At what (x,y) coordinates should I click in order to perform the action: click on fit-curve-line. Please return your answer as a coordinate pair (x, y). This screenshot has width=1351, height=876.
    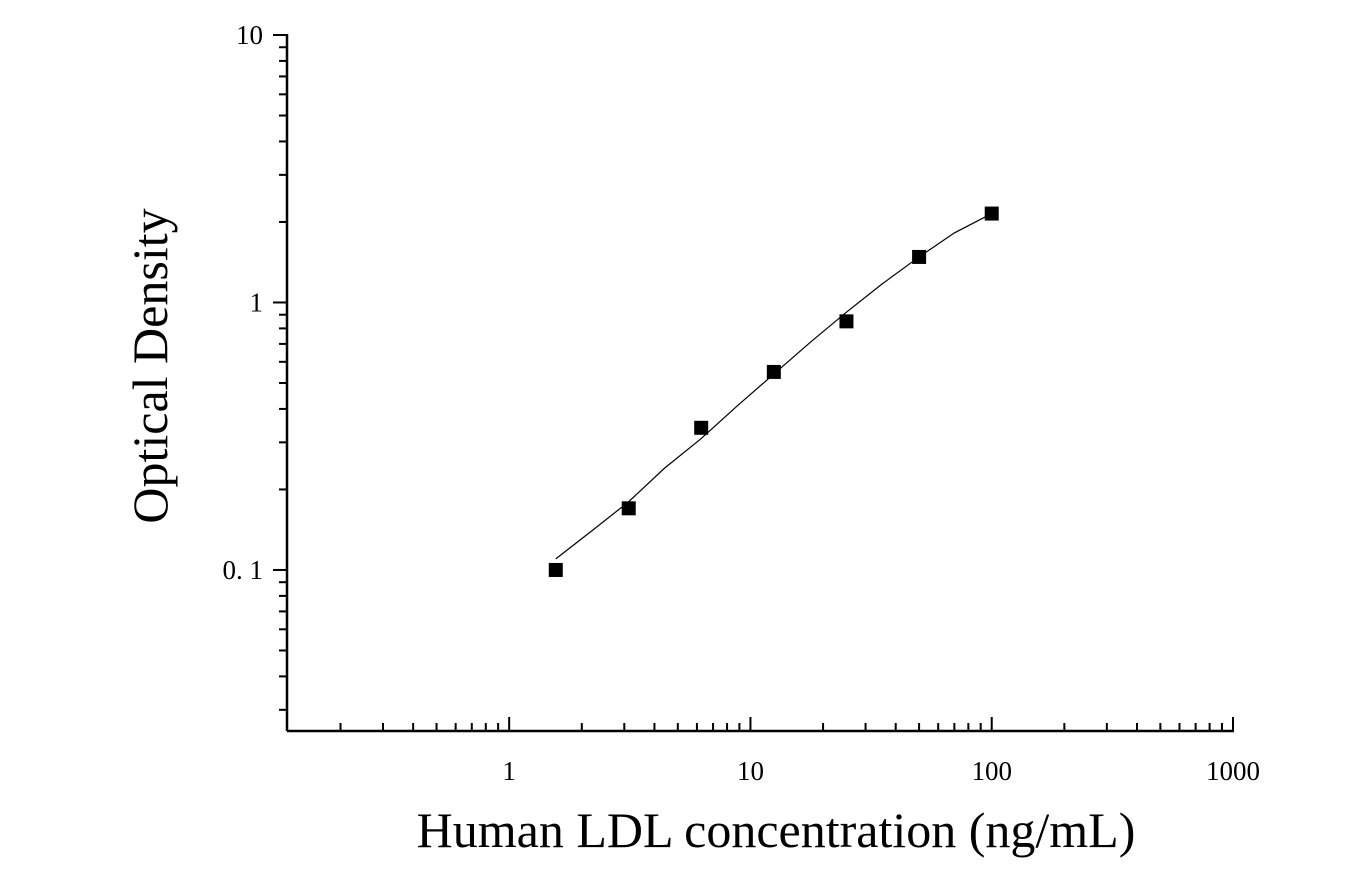
    Looking at the image, I should click on (773, 386).